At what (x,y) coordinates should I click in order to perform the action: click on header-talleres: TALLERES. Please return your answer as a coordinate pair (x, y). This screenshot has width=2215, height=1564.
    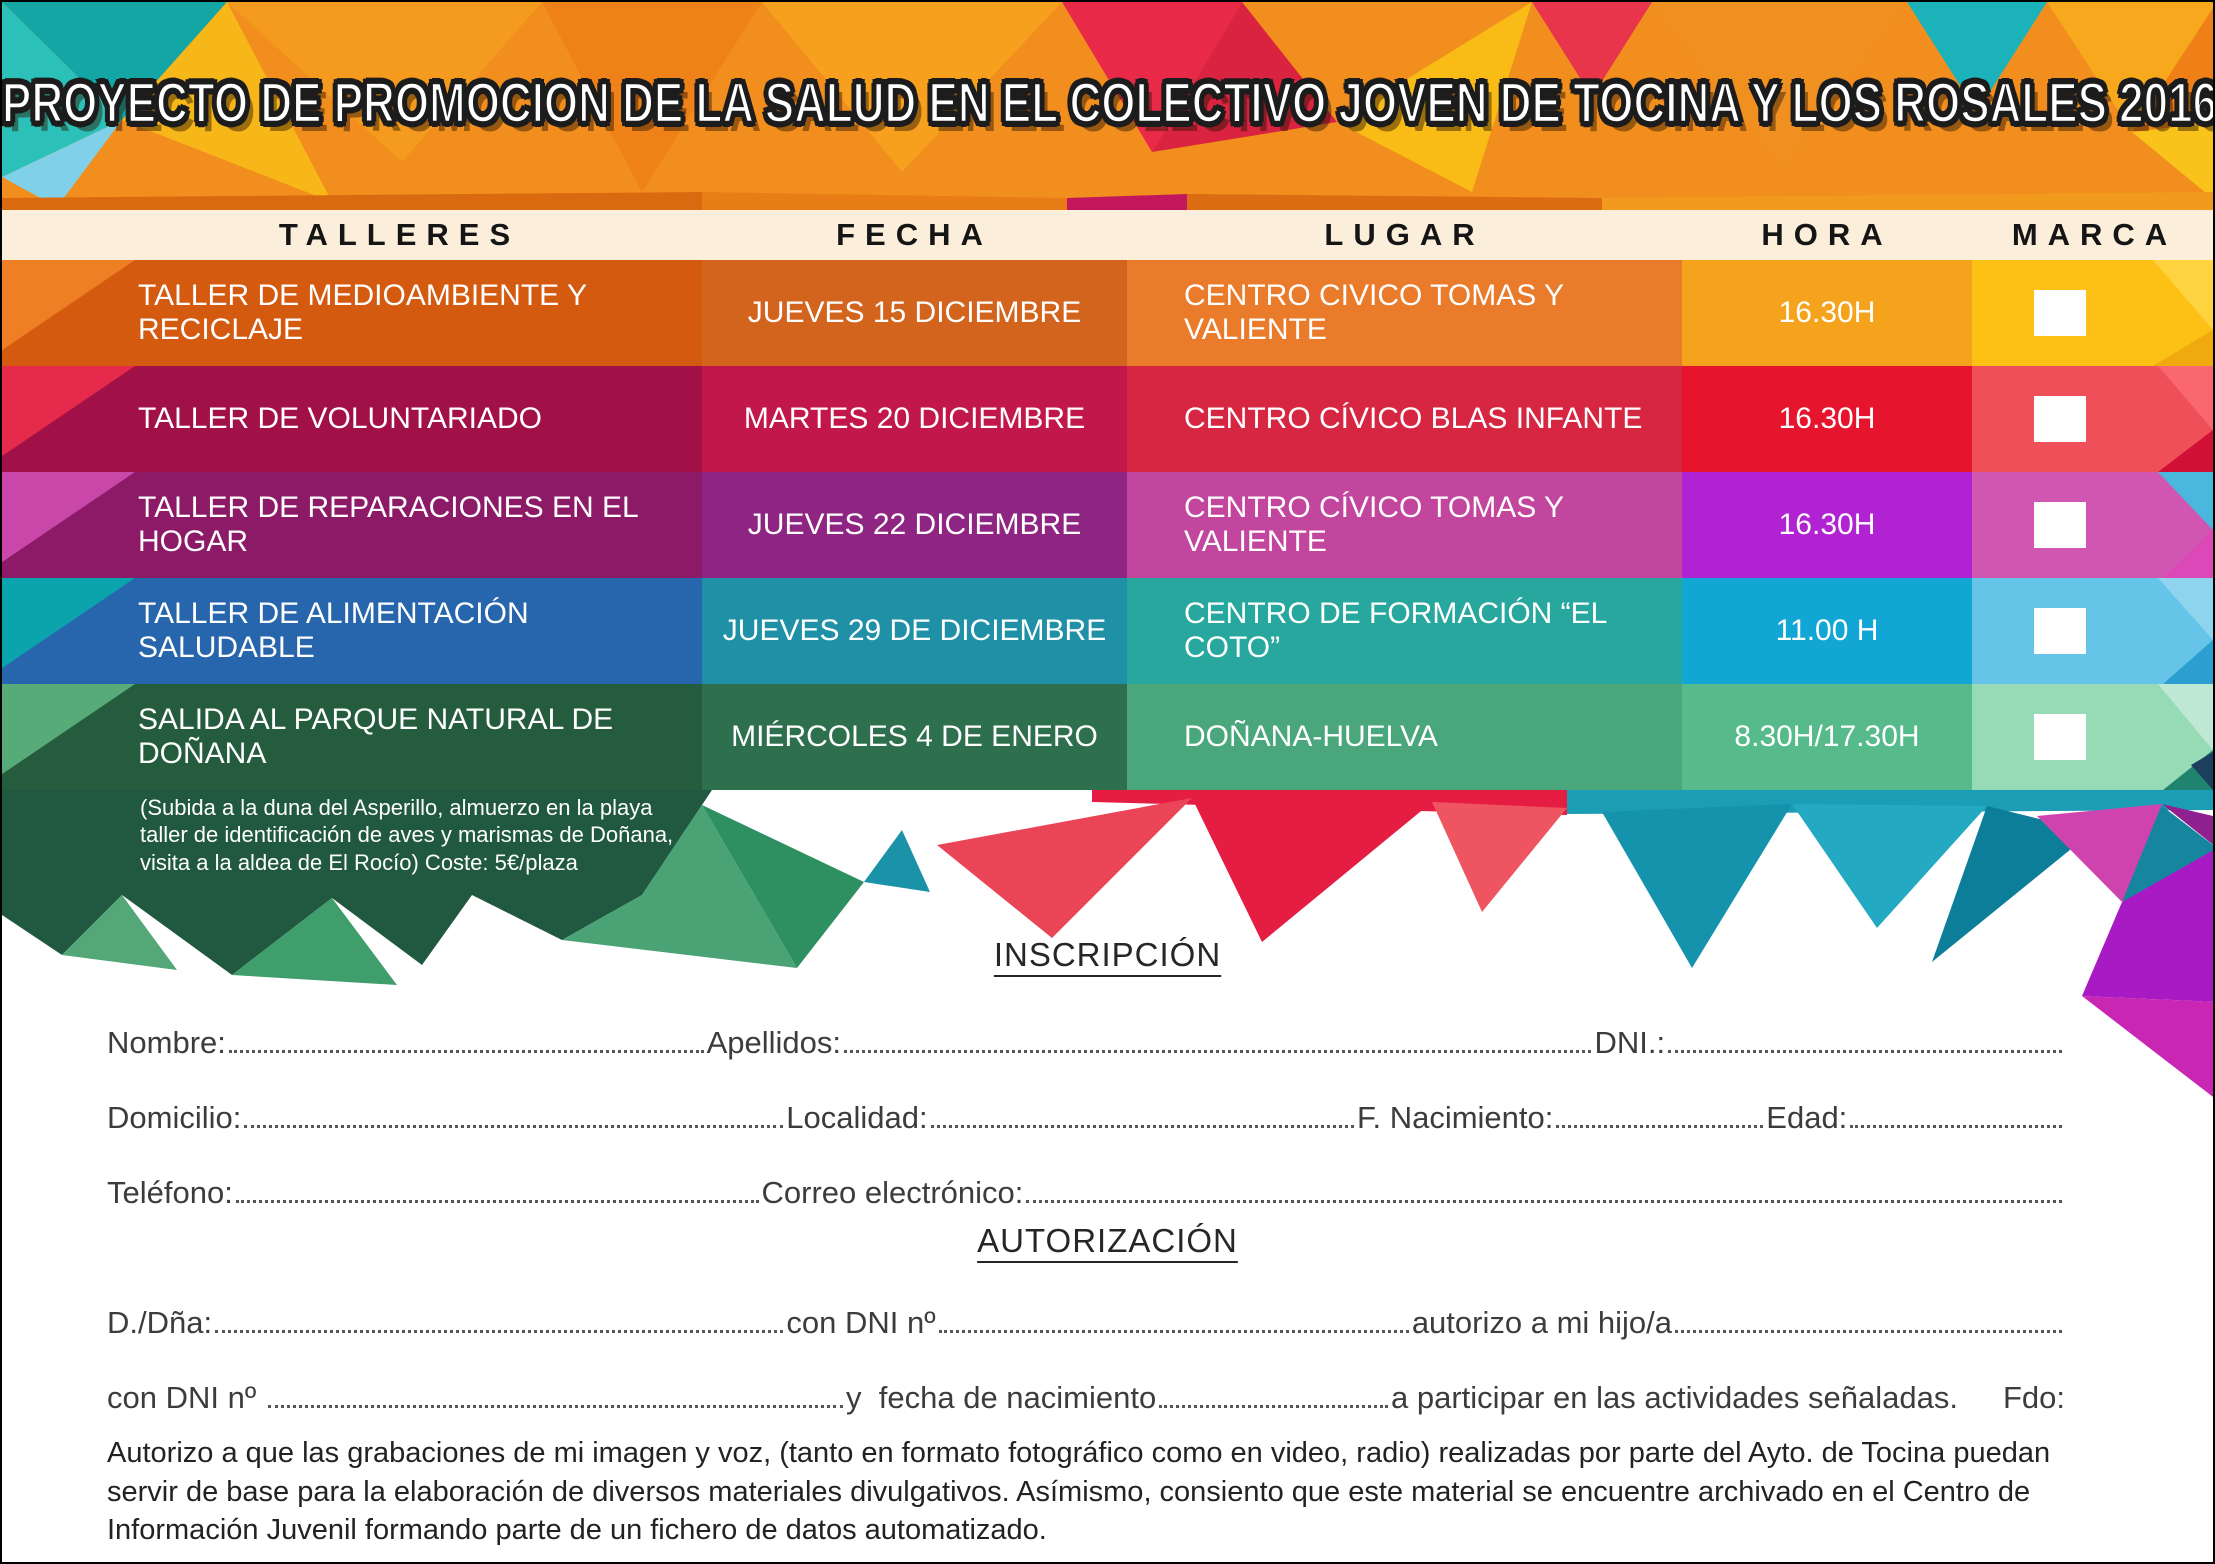
    Looking at the image, I should click on (399, 234).